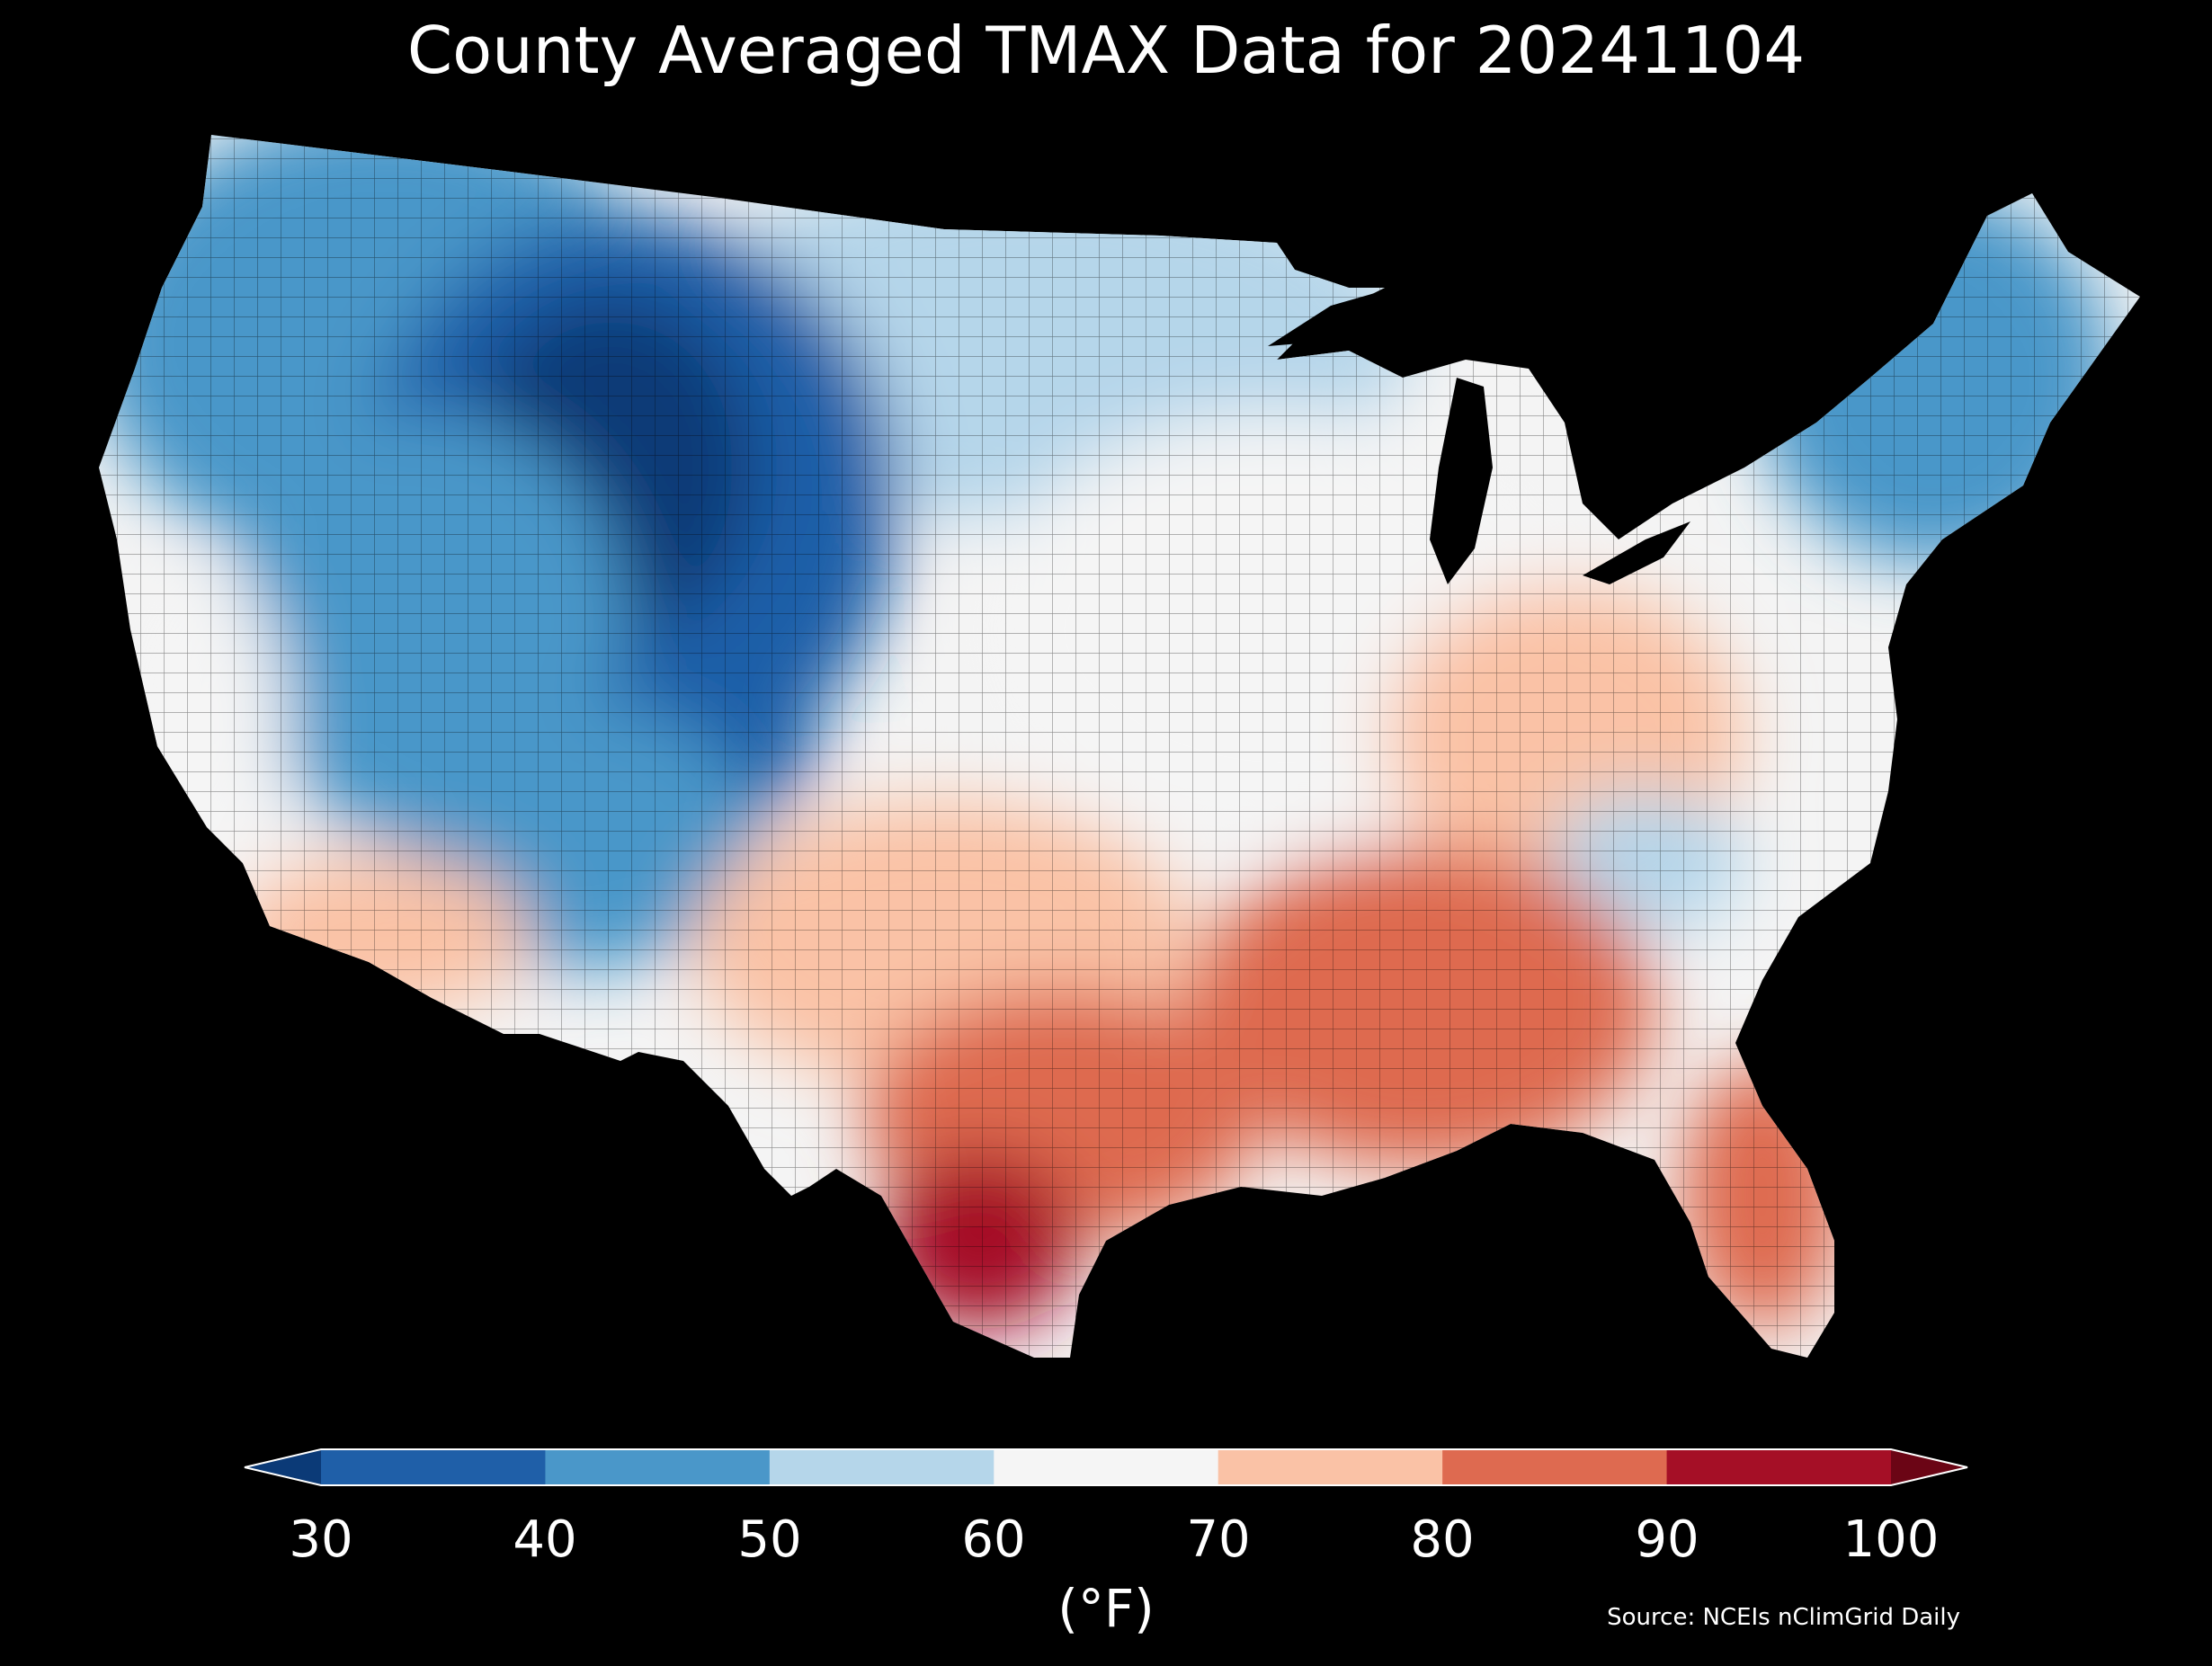 This screenshot has width=2212, height=1666. I want to click on tick-label-50: 50, so click(769, 1540).